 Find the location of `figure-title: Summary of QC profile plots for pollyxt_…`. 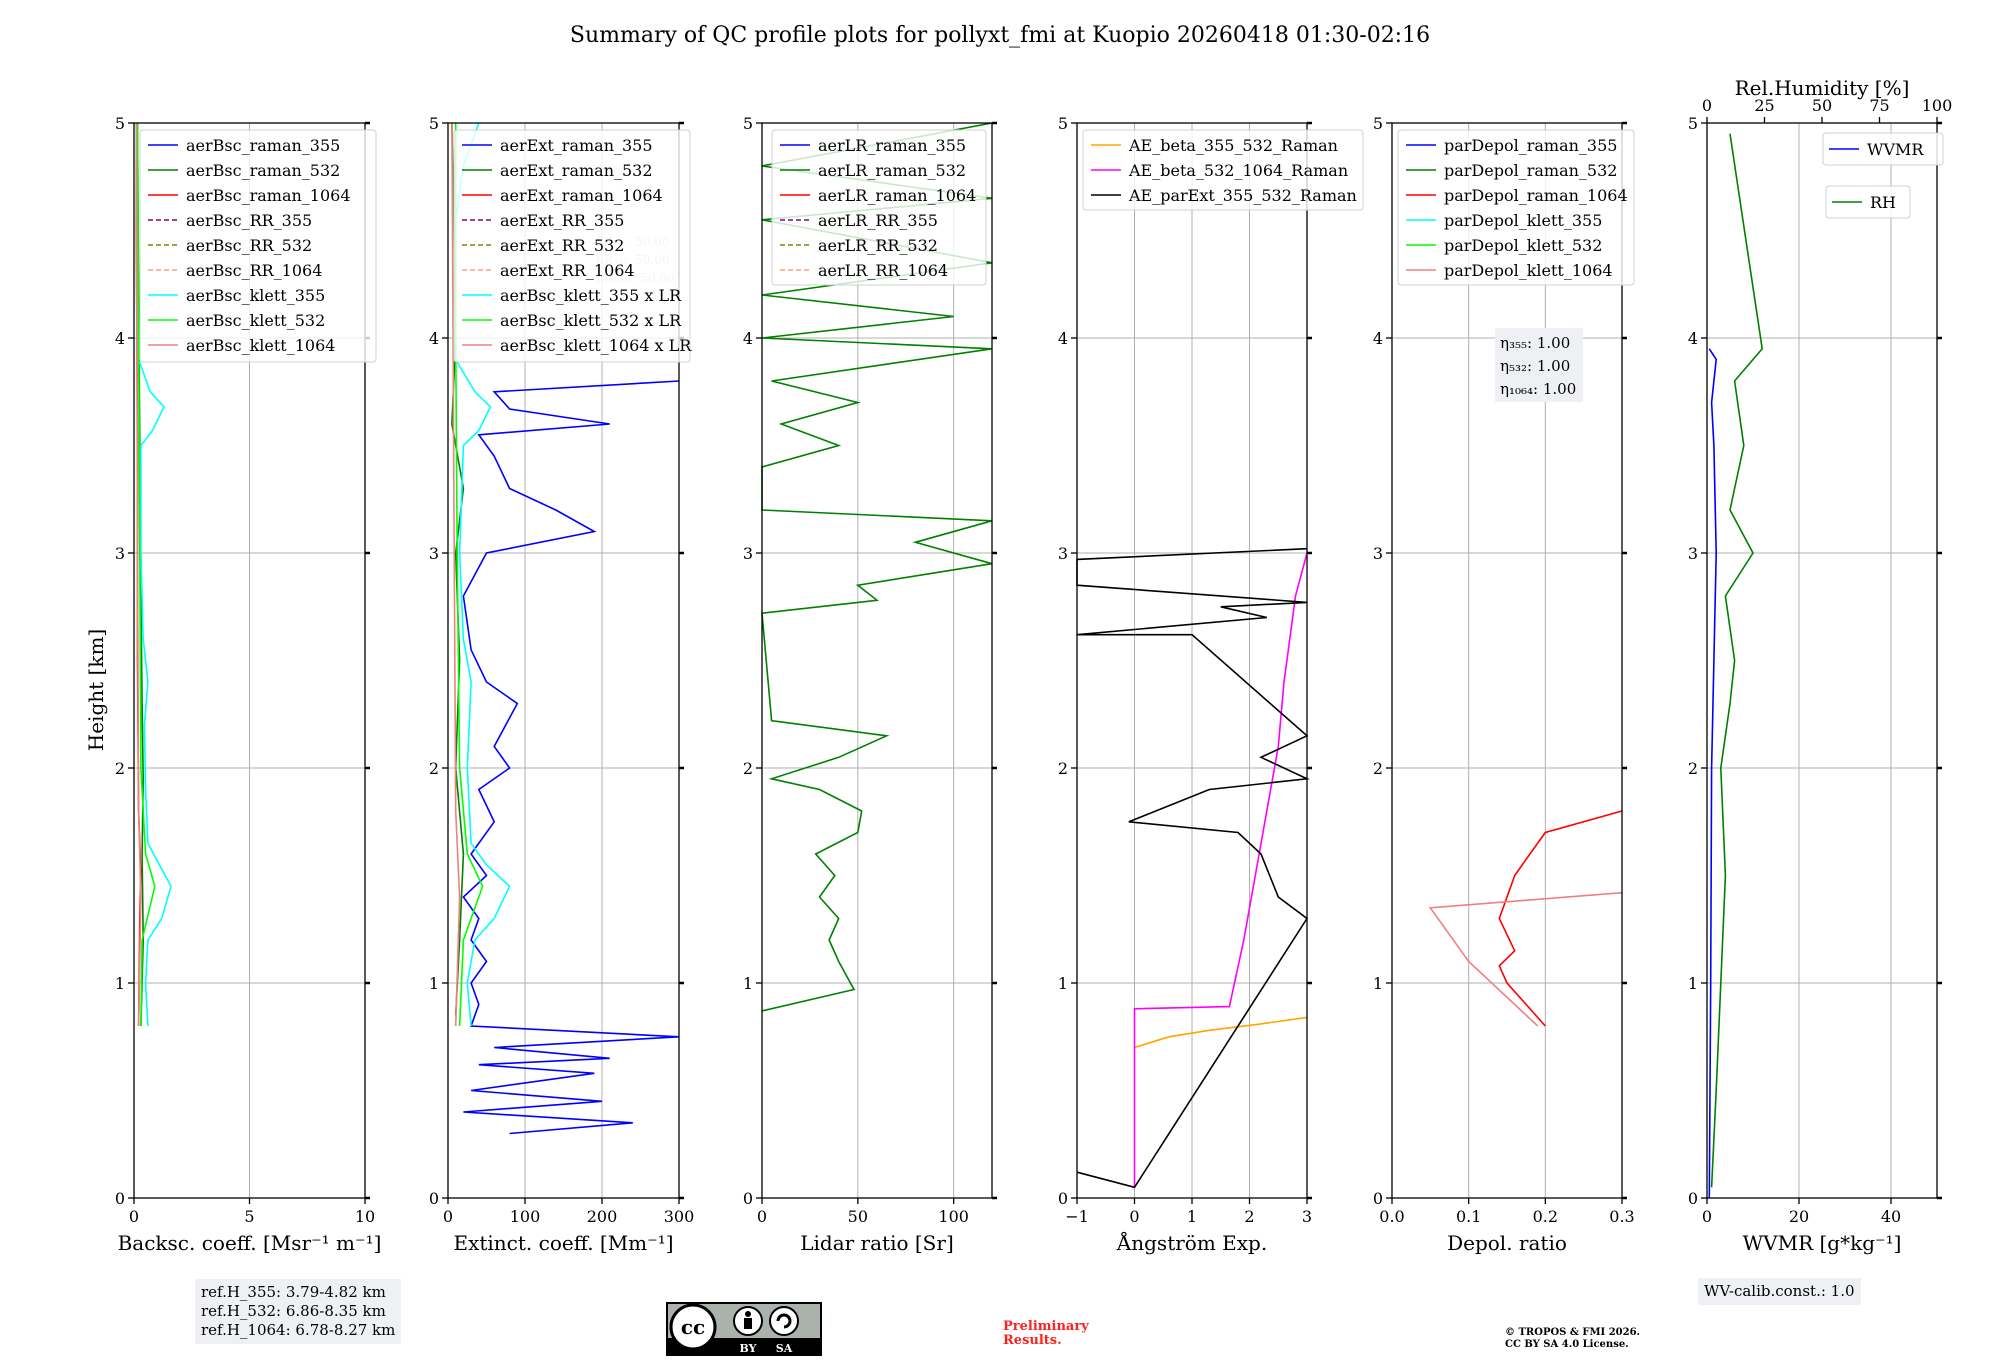

figure-title: Summary of QC profile plots for pollyxt_… is located at coordinates (1000, 35).